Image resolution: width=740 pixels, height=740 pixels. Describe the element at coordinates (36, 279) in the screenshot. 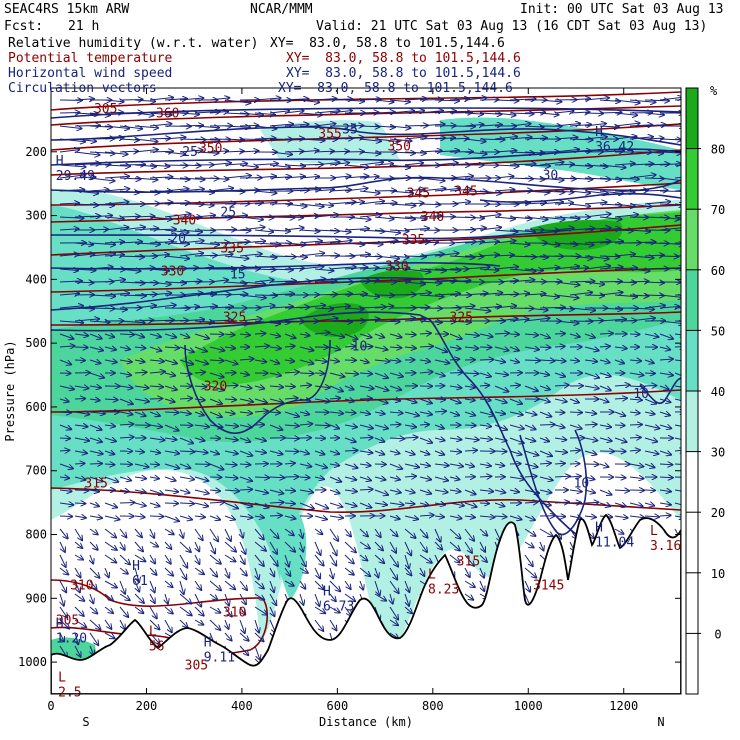

I see `y-tick-label: 400` at that location.